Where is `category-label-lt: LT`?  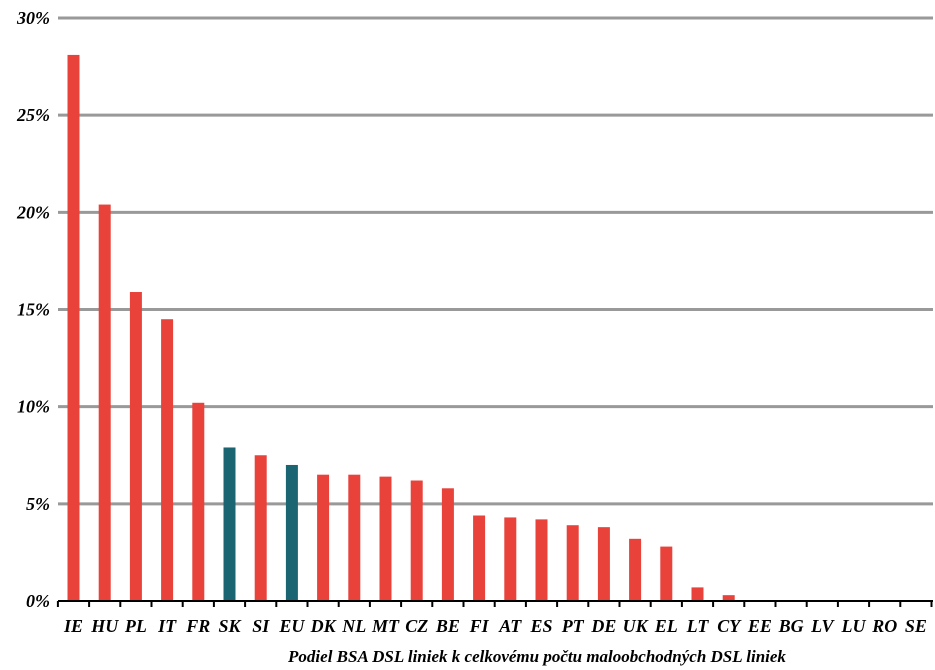
category-label-lt: LT is located at coordinates (698, 626).